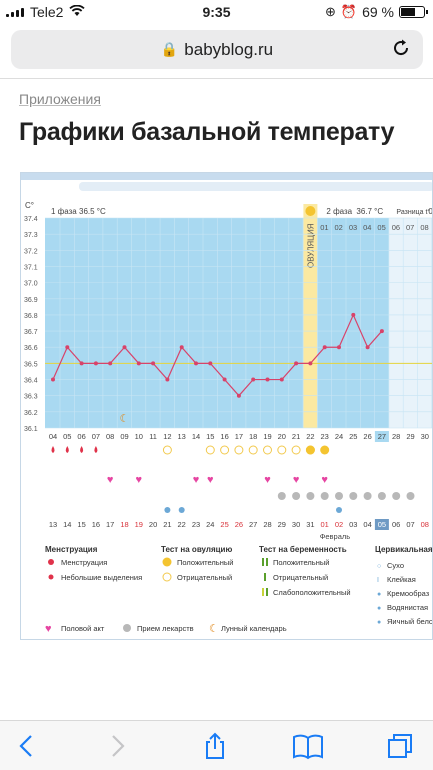 The width and height of the screenshot is (433, 770). I want to click on legend-ovulation-positive-icon, so click(167, 562).